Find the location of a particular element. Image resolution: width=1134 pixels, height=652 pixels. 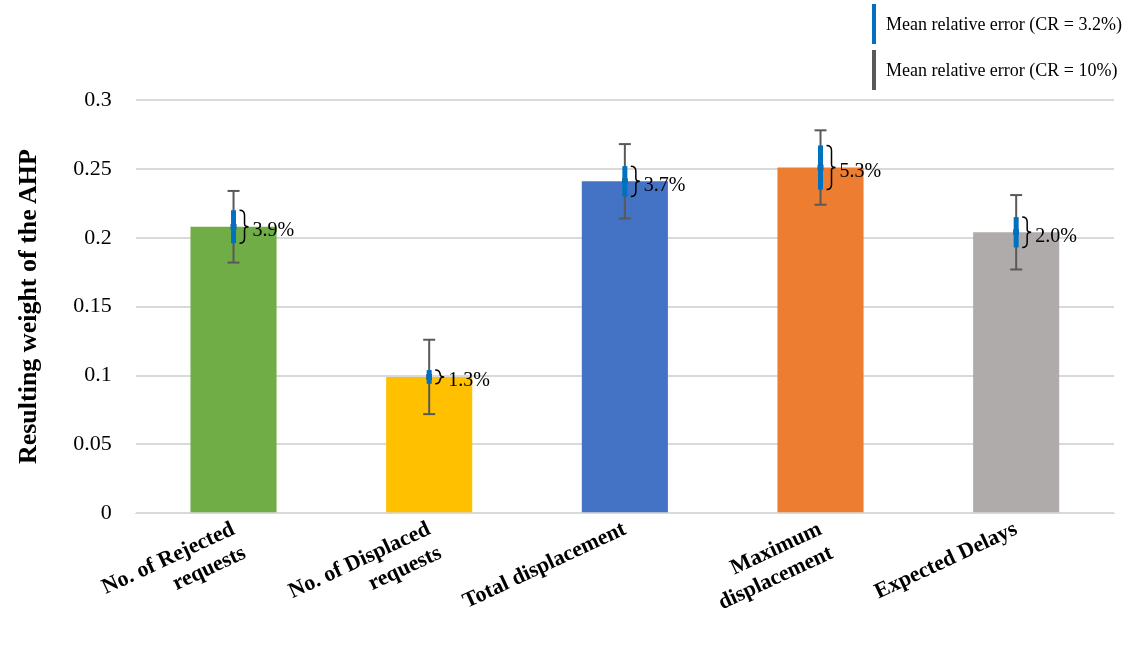

y-tick-label: 0 is located at coordinates (106, 512).